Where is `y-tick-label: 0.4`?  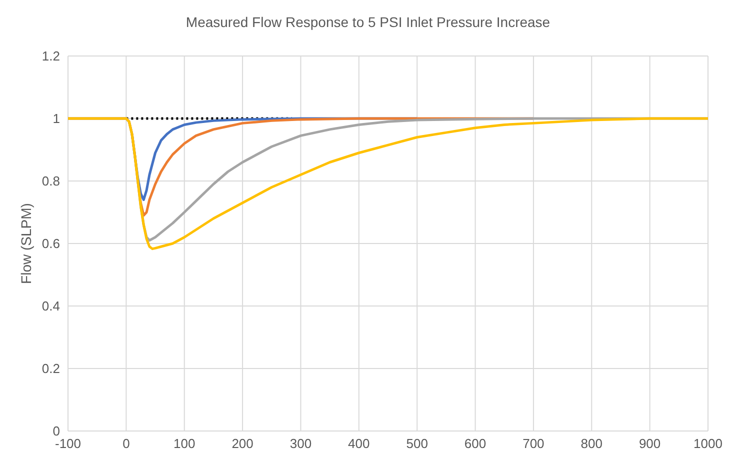
y-tick-label: 0.4 is located at coordinates (51, 306).